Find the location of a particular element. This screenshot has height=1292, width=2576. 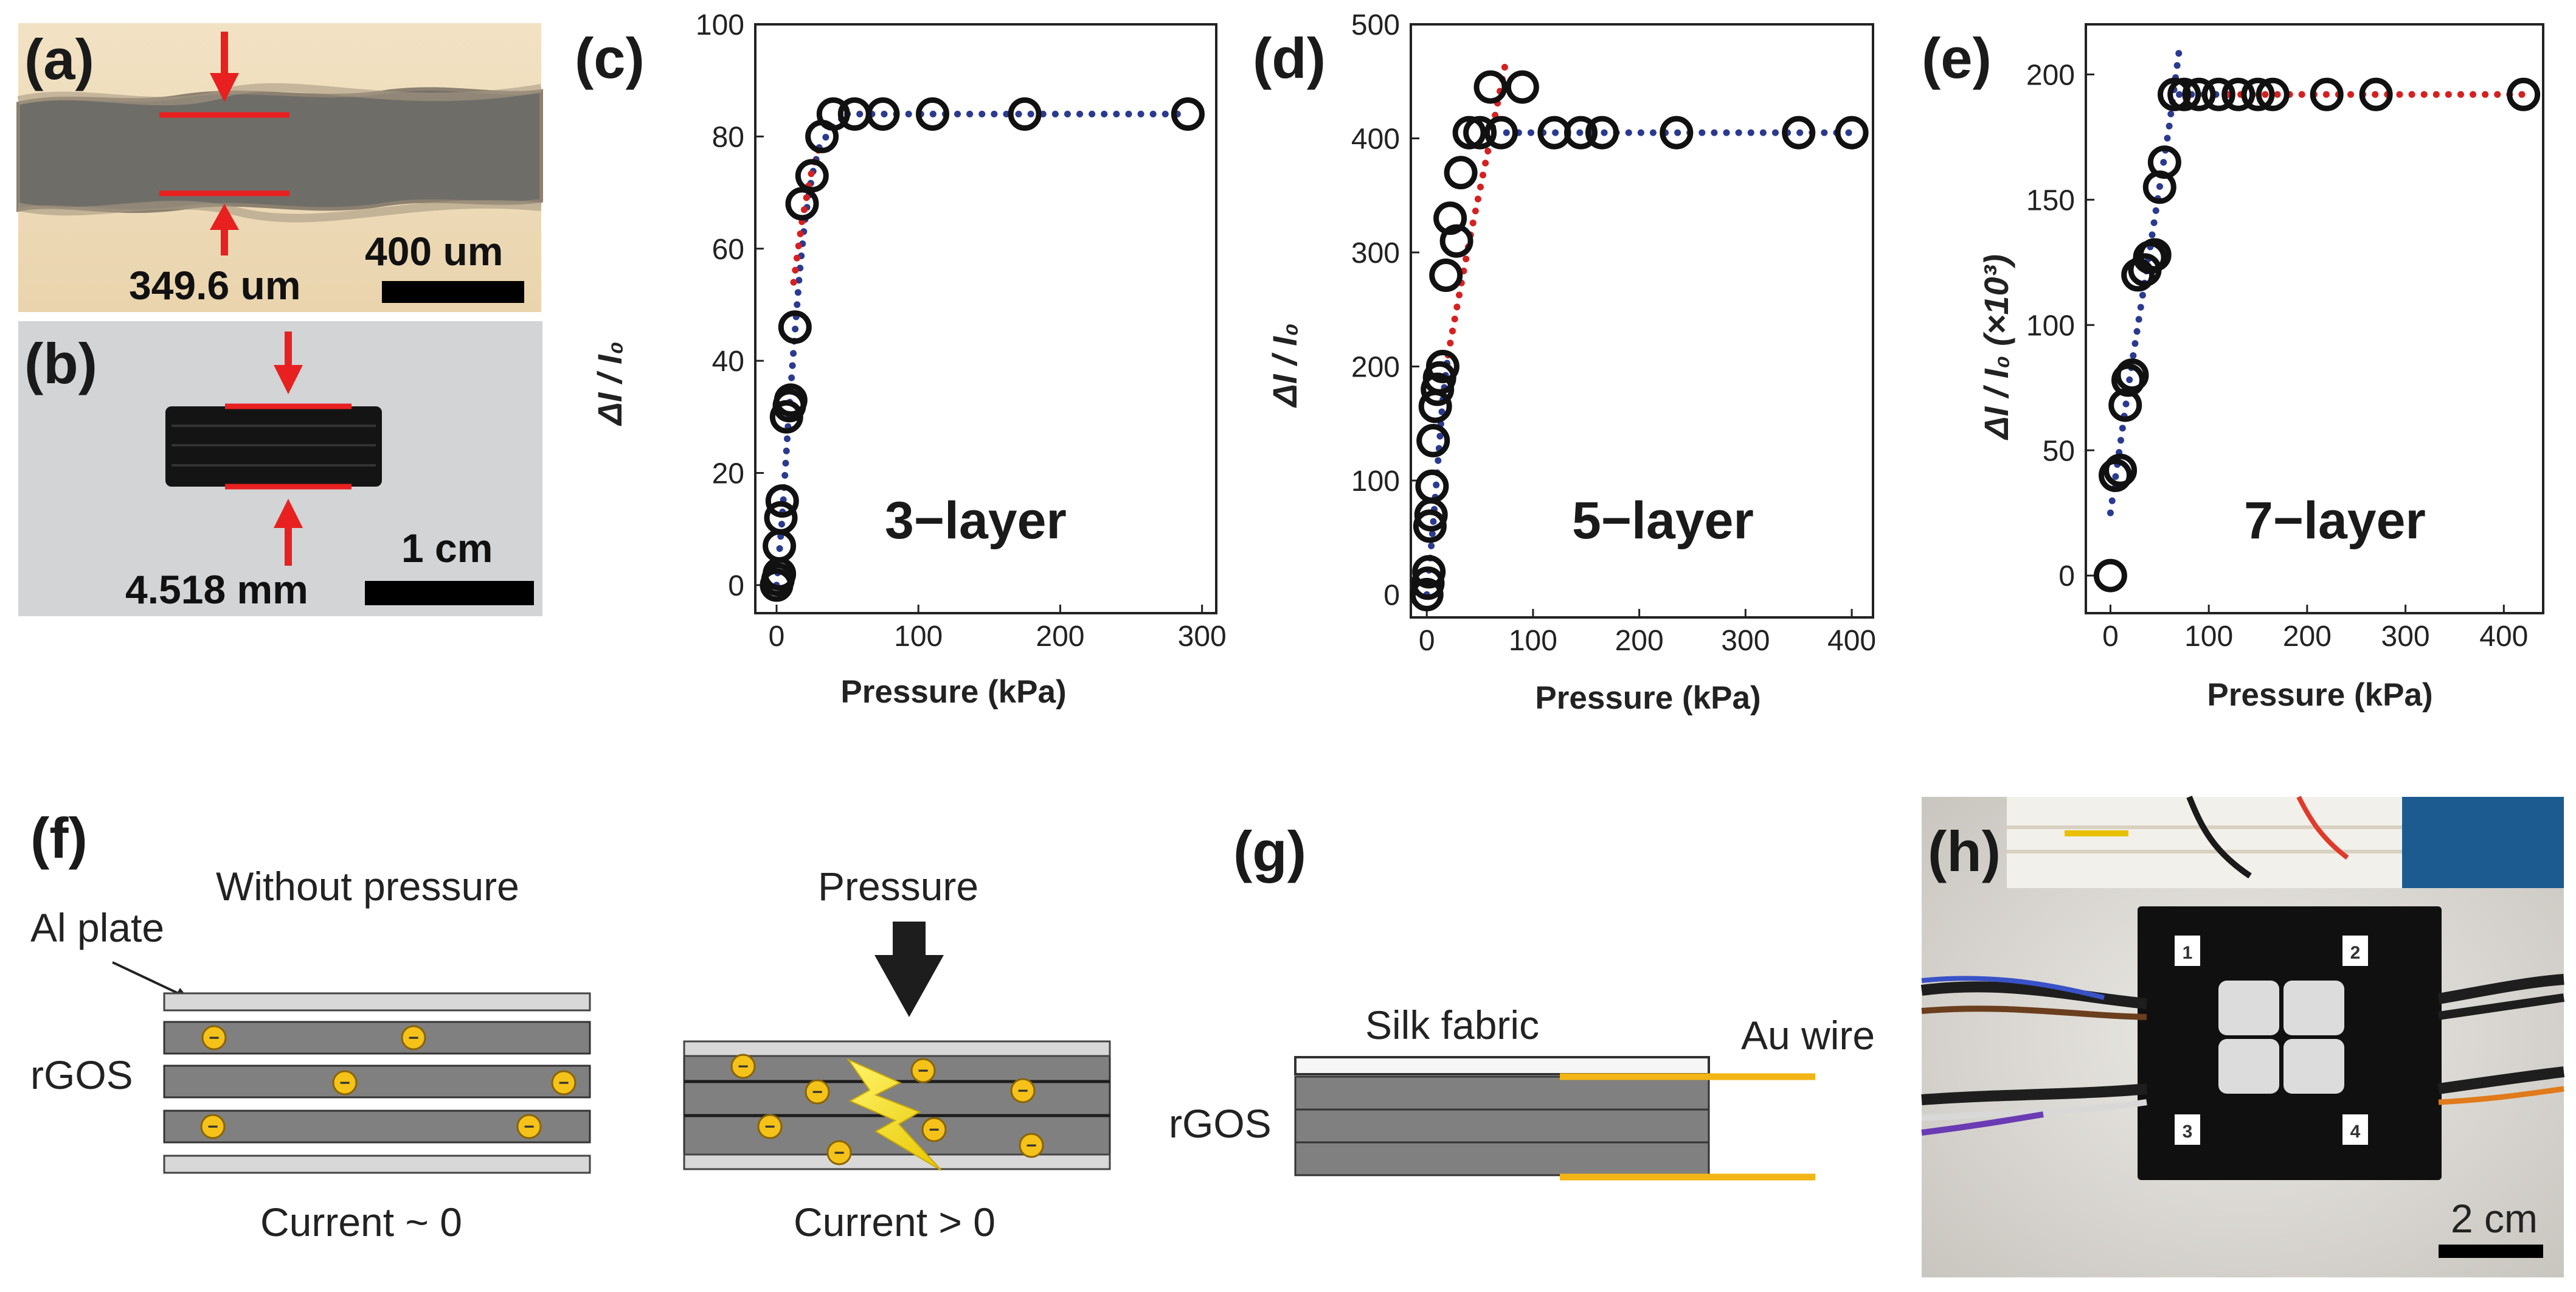

y-tick-label: 300 is located at coordinates (1375, 253).